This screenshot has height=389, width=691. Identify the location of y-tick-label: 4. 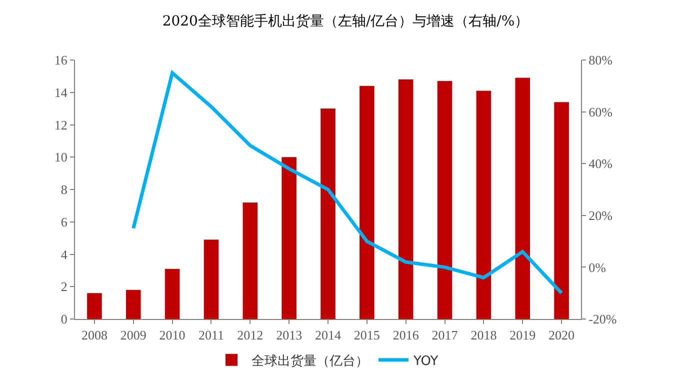
(64, 254).